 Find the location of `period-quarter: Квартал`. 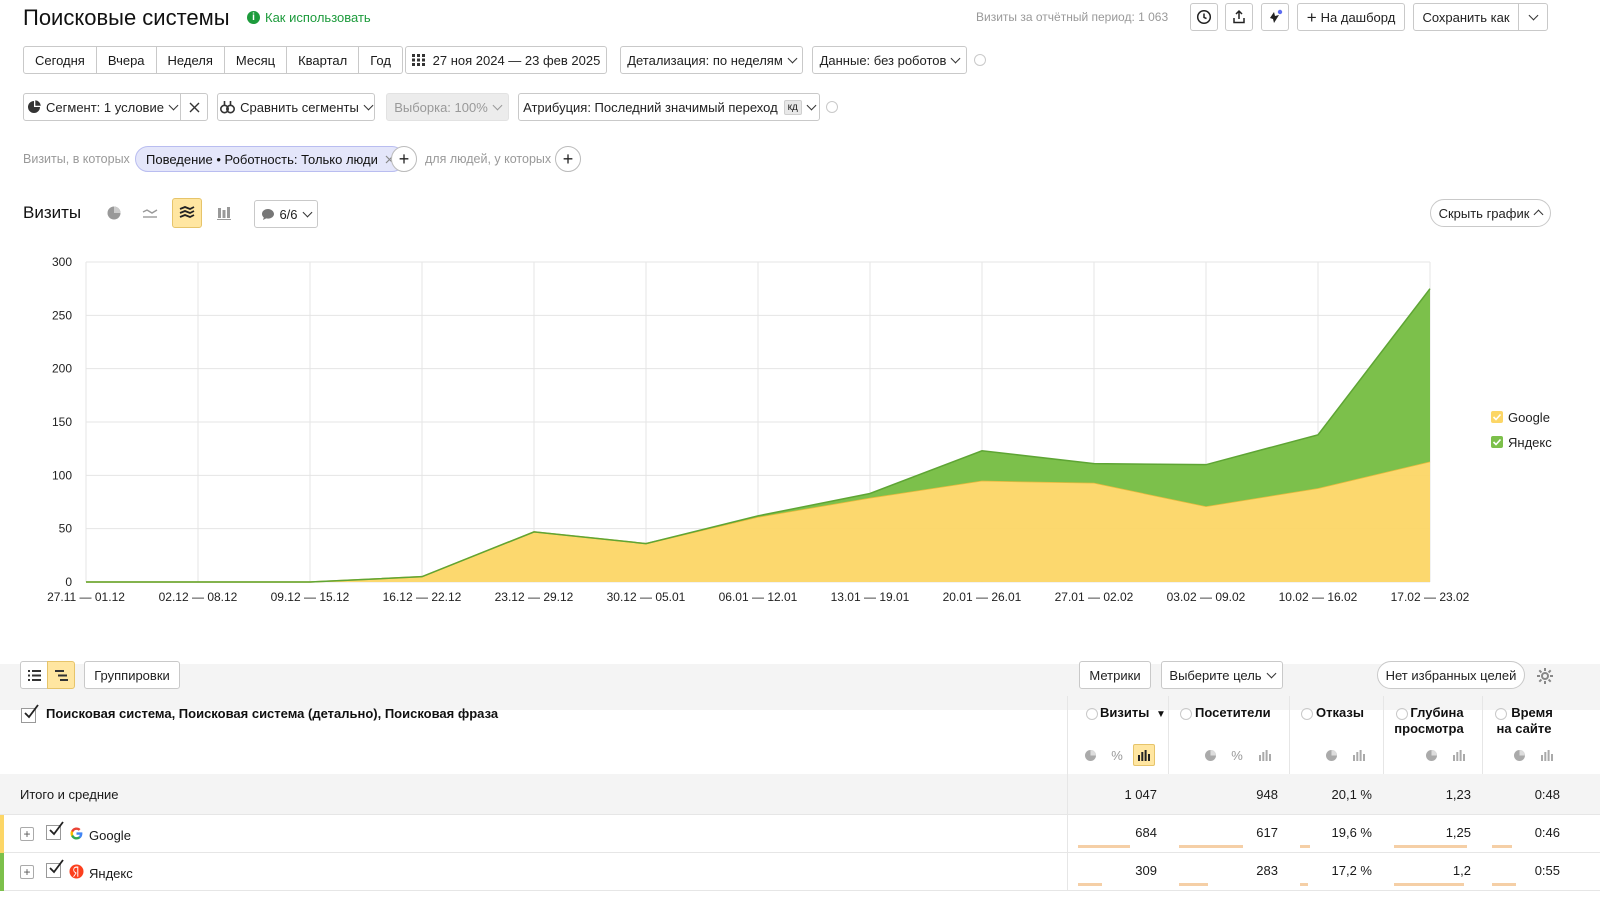

period-quarter: Квартал is located at coordinates (323, 60).